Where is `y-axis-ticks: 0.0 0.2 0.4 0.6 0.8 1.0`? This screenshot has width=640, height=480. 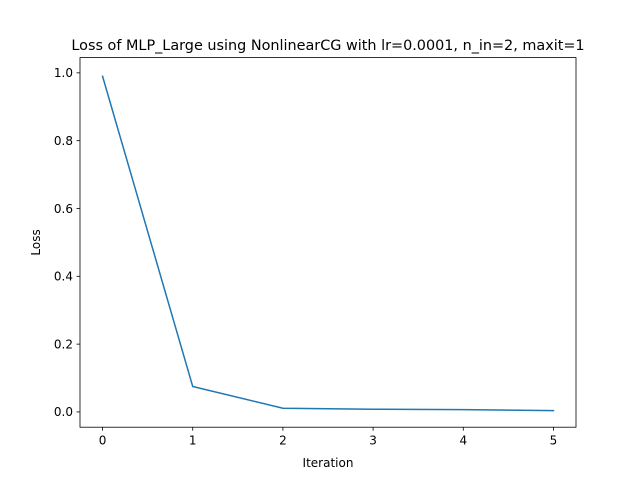 y-axis-ticks: 0.0 0.2 0.4 0.6 0.8 1.0 is located at coordinates (67, 242).